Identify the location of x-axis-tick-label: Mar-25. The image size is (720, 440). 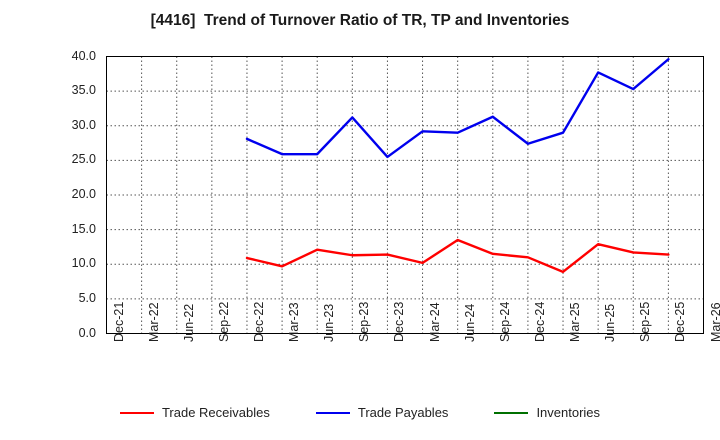
(575, 322).